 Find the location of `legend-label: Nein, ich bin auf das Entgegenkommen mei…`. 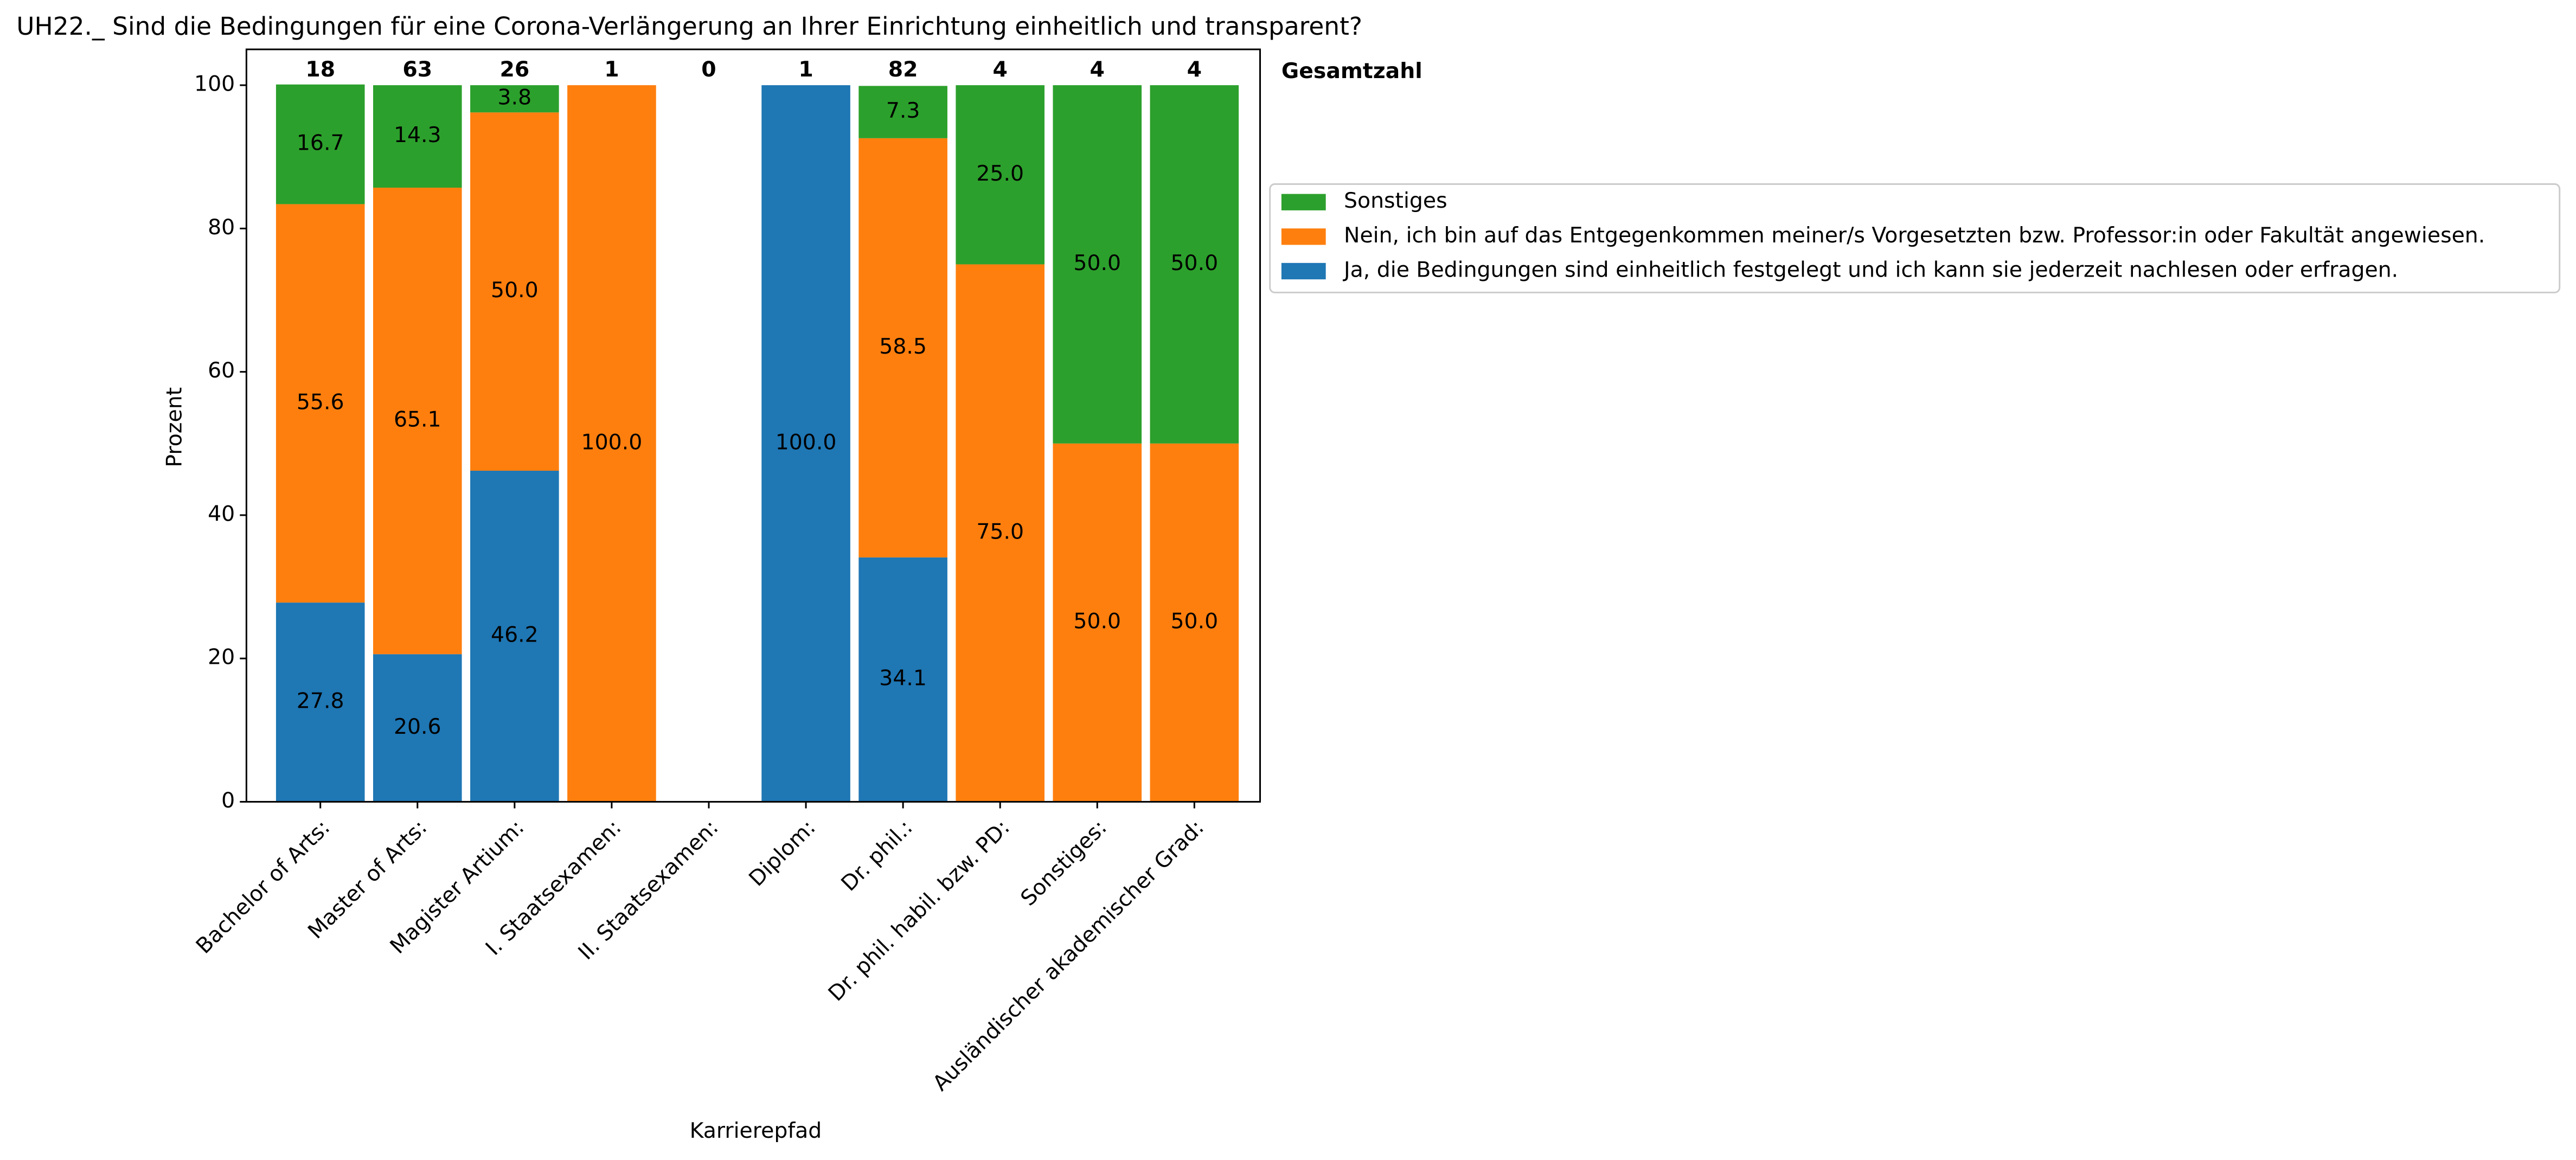

legend-label: Nein, ich bin auf das Entgegenkommen mei… is located at coordinates (1914, 235).